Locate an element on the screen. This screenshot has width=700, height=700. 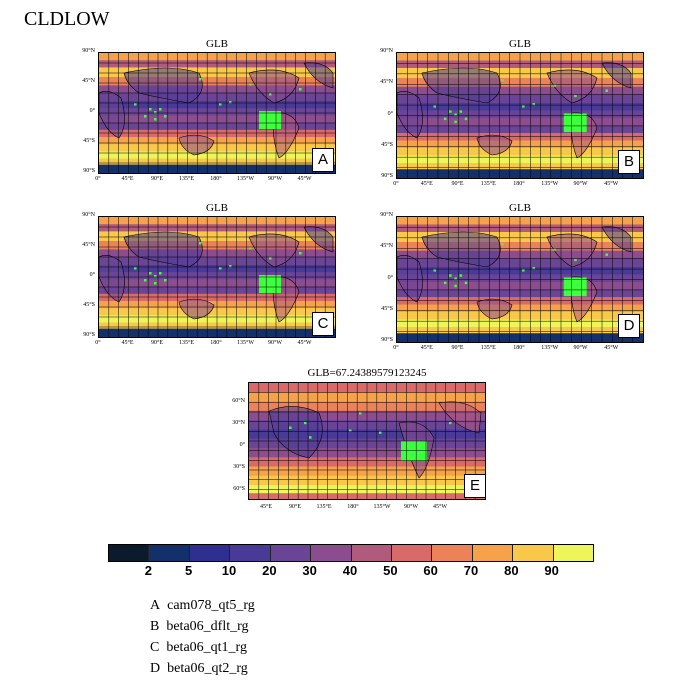
colorbar-tick-label: 70 is located at coordinates (471, 570).